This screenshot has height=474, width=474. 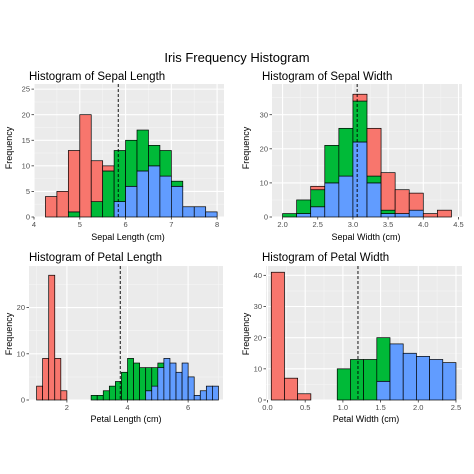 What do you see at coordinates (217, 224) in the screenshot?
I see `x-tick-label: 8` at bounding box center [217, 224].